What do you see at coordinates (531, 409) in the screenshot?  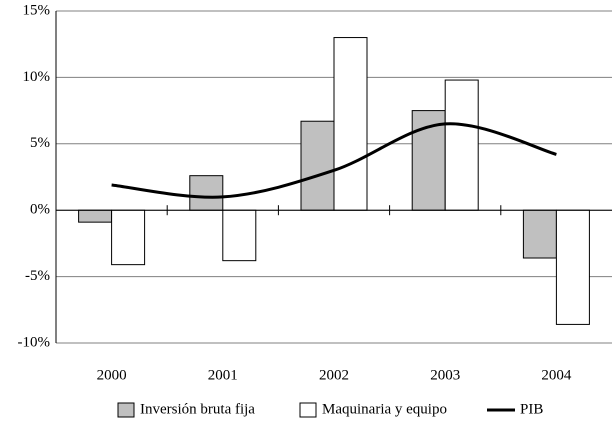 I see `legend-label: PIB` at bounding box center [531, 409].